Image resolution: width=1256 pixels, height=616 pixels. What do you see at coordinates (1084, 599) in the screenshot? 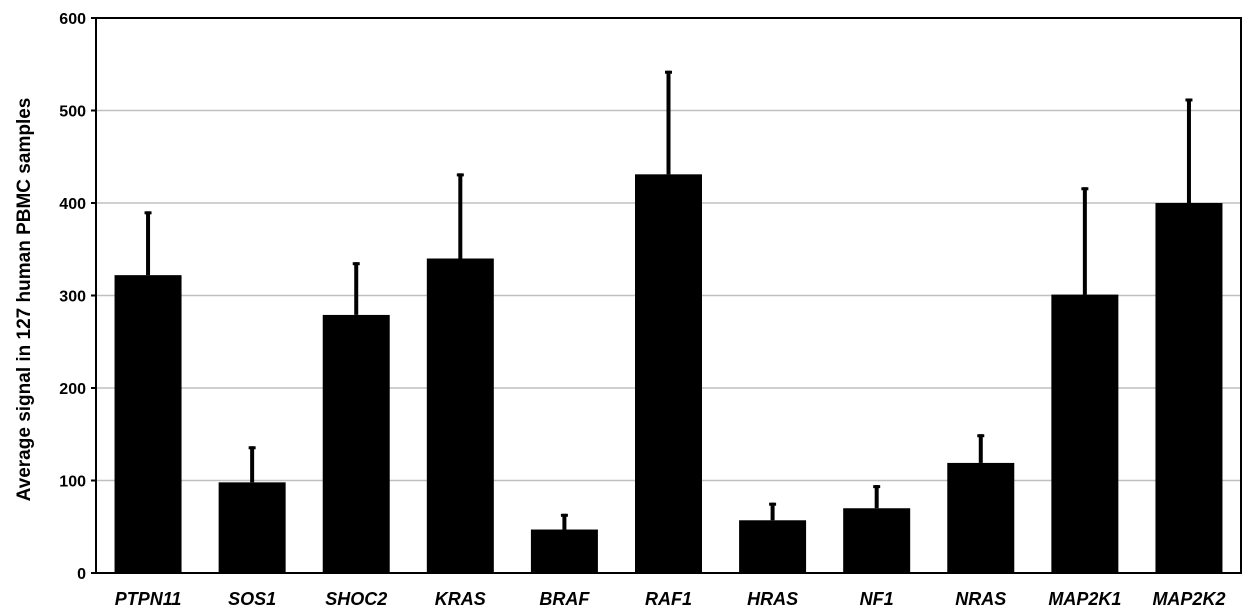
I see `x-category-label: MAP2K1` at bounding box center [1084, 599].